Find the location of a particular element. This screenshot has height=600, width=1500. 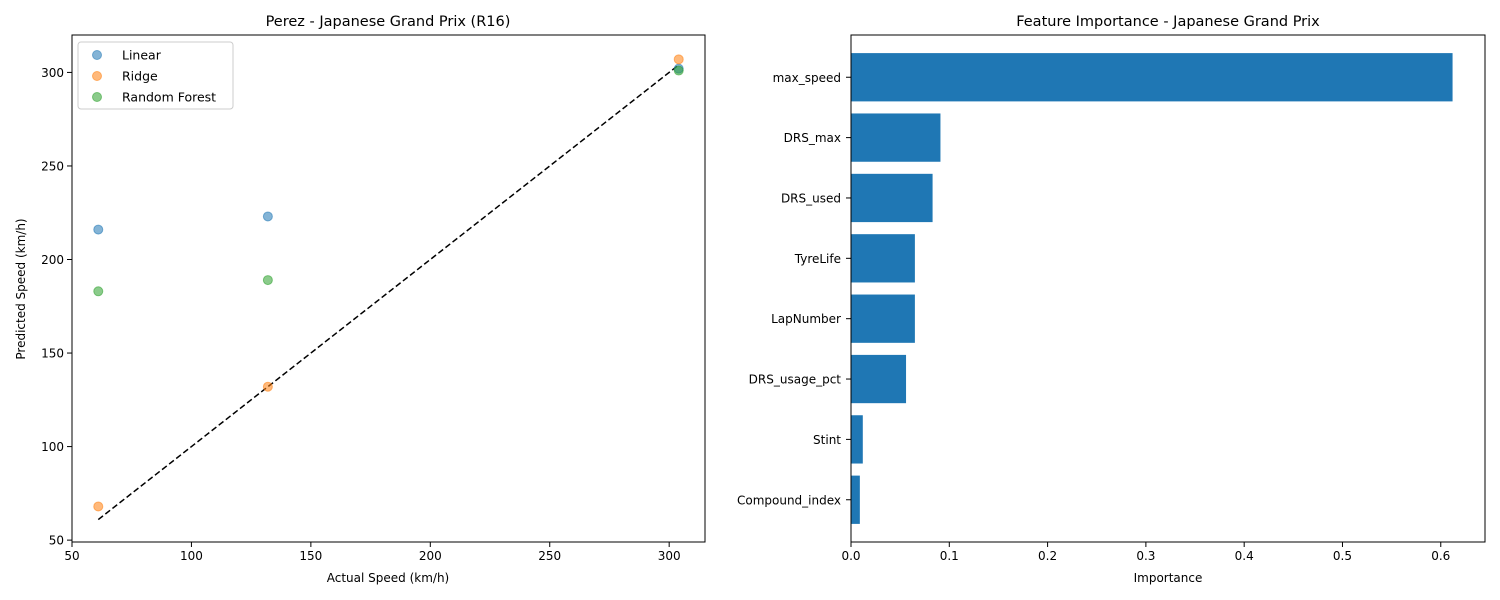

scatter-y-tick-label: 200 is located at coordinates (52, 260).